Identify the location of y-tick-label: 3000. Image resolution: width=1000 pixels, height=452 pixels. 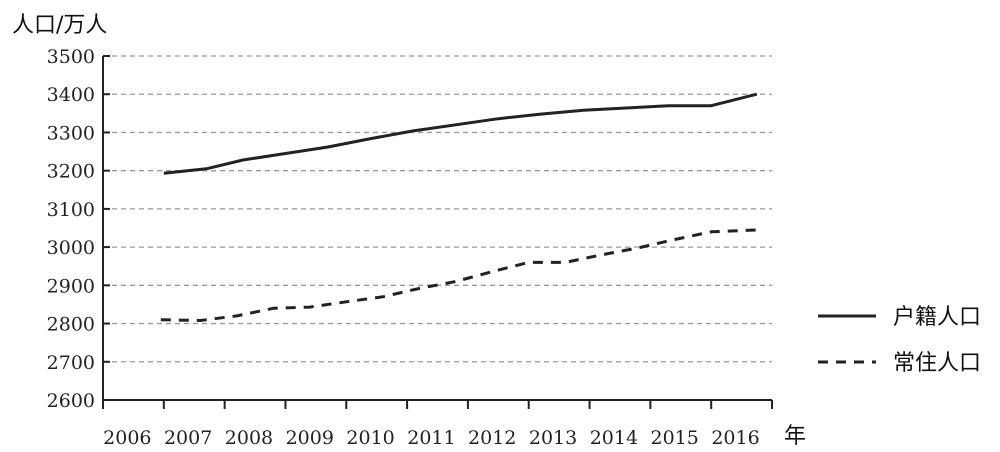
(71, 248).